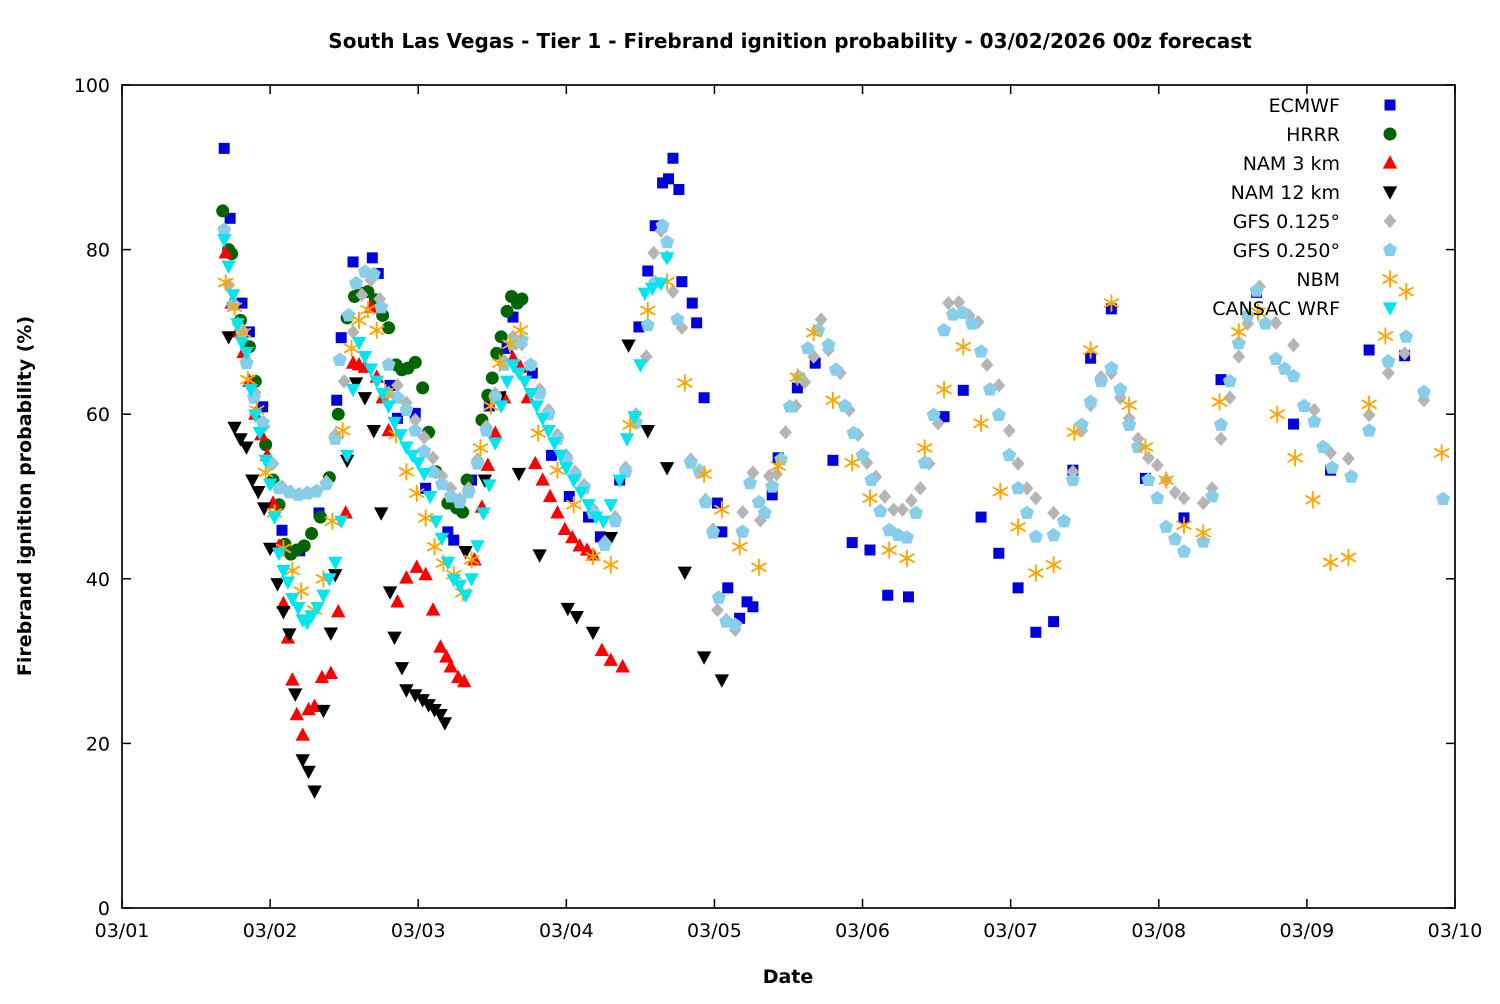  Describe the element at coordinates (122, 931) in the screenshot. I see `x-tick-label: 03/01` at that location.